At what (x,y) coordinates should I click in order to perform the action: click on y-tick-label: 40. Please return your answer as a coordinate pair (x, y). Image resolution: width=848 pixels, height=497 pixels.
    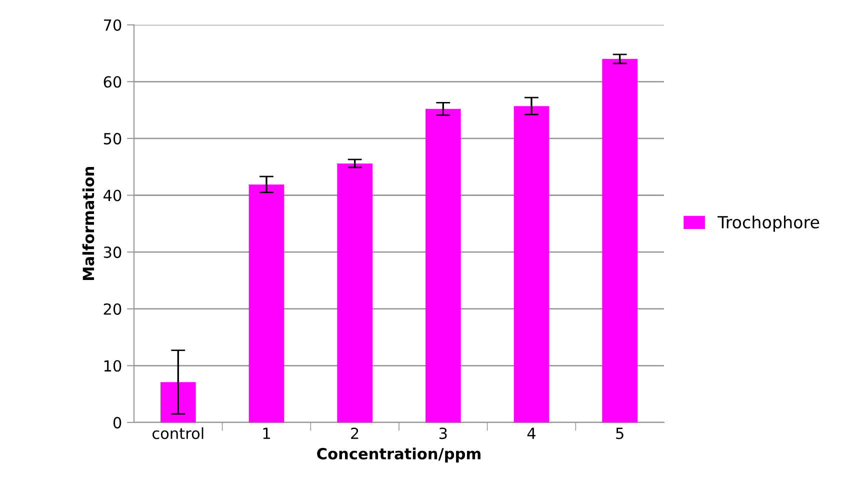
    Looking at the image, I should click on (112, 196).